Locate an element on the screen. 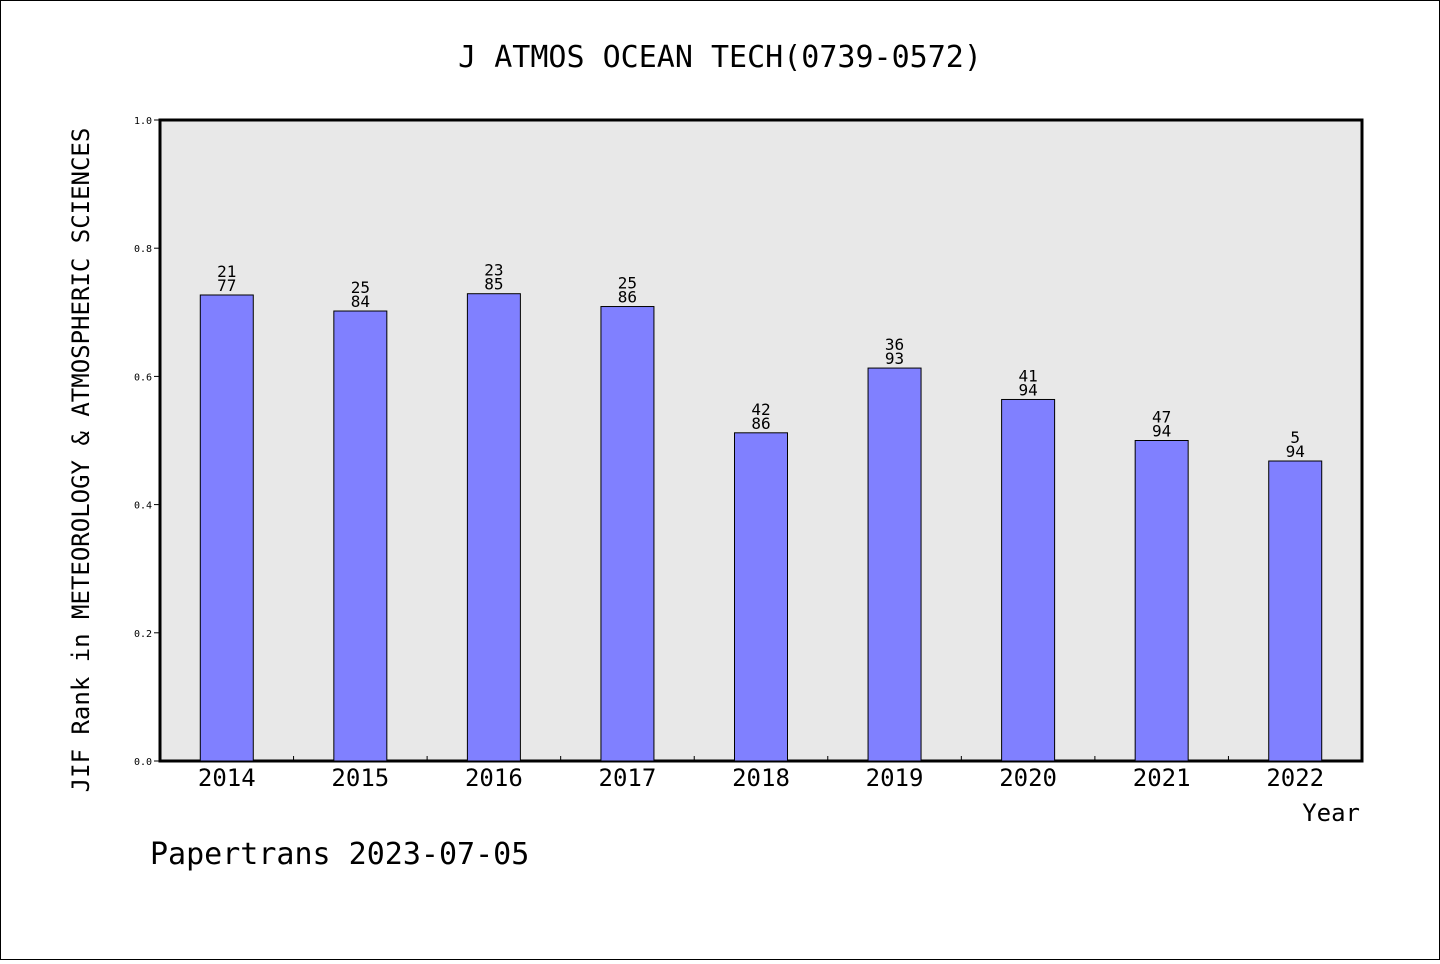 Image resolution: width=1440 pixels, height=964 pixels. bar-label-2016-total: 85 is located at coordinates (493, 284).